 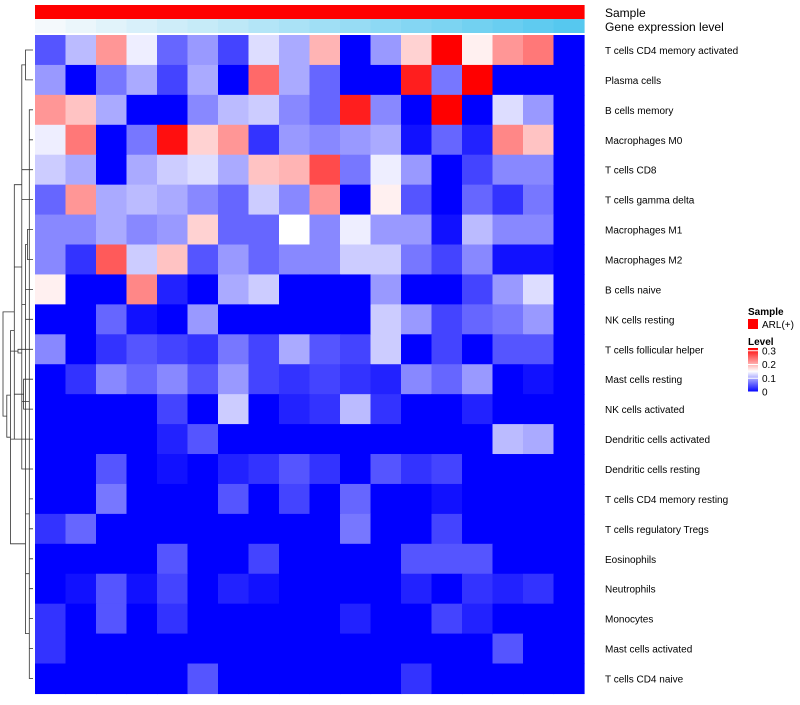 I want to click on row-label: T cells regulatory Tregs, so click(x=657, y=530).